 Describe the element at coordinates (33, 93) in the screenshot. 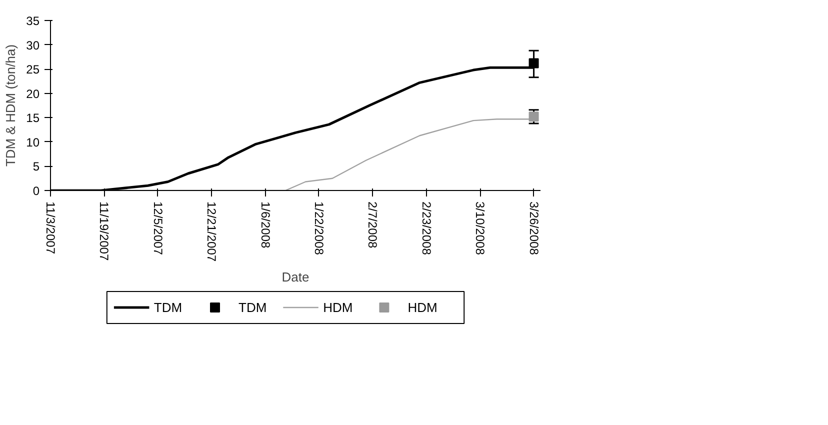

I see `y-tick-label: 20` at that location.